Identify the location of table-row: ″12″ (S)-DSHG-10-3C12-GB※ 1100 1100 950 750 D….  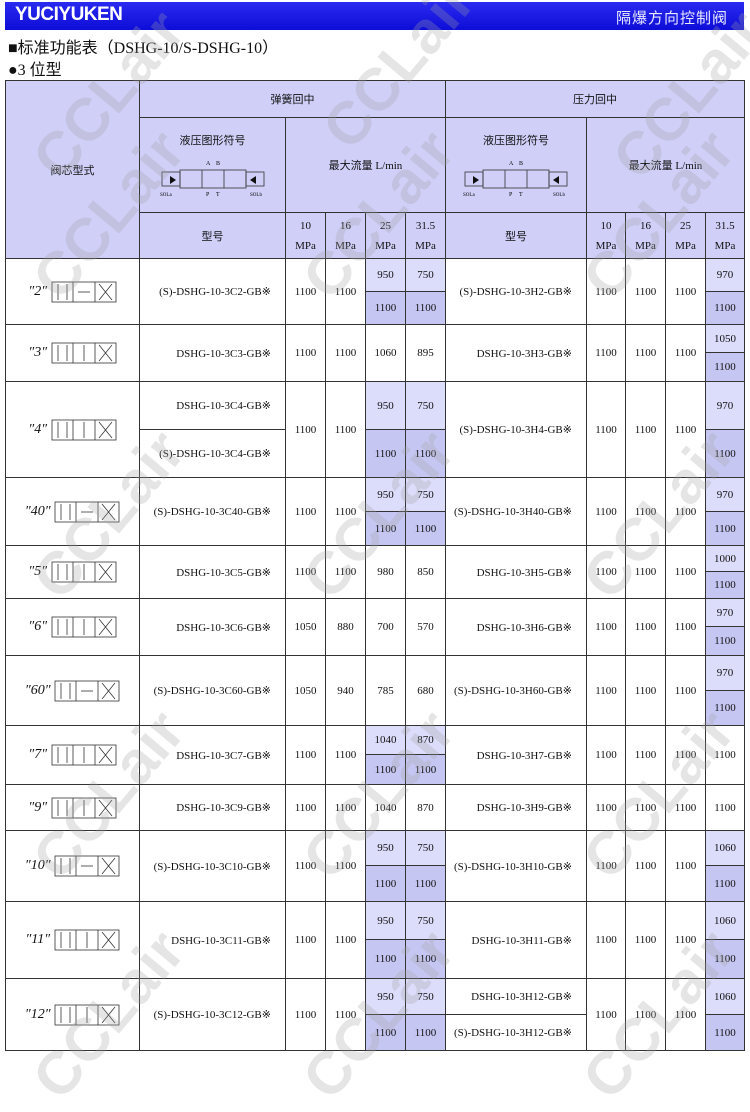
(375, 1014).